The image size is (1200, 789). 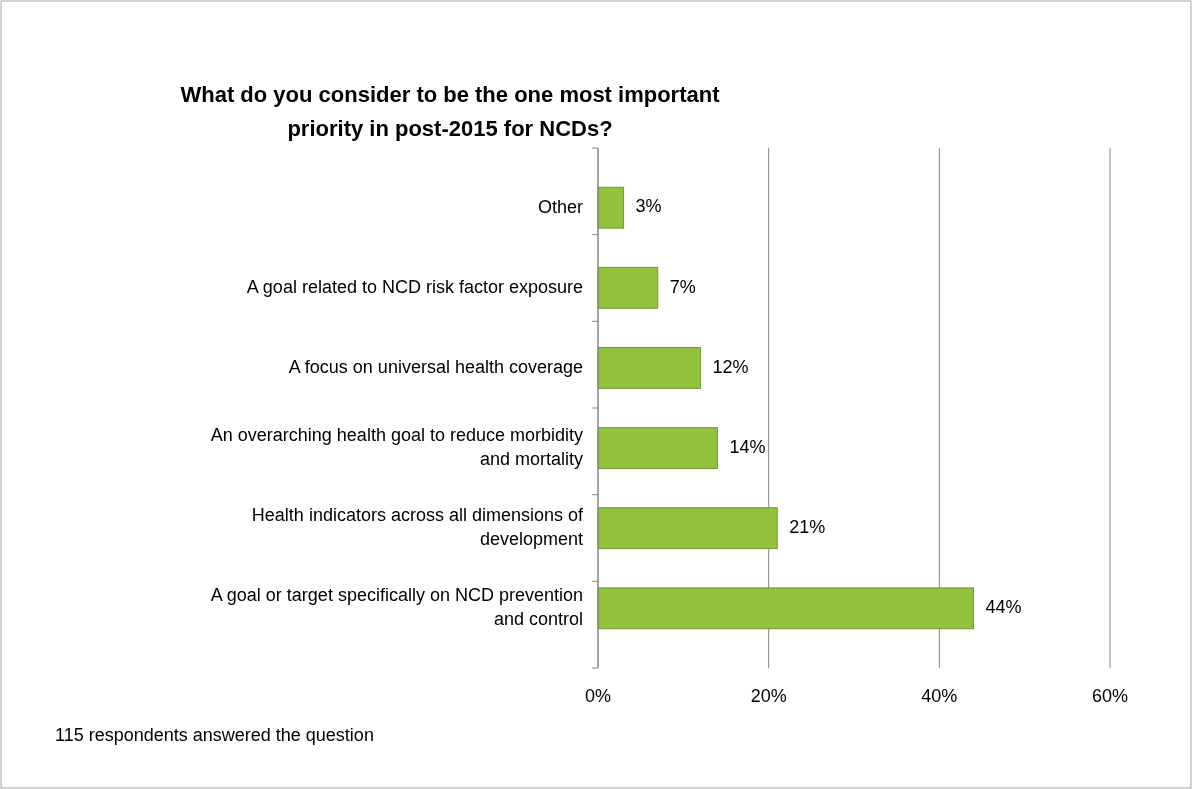 What do you see at coordinates (435, 366) in the screenshot?
I see `y-tick-label: A focus on universal health coverage` at bounding box center [435, 366].